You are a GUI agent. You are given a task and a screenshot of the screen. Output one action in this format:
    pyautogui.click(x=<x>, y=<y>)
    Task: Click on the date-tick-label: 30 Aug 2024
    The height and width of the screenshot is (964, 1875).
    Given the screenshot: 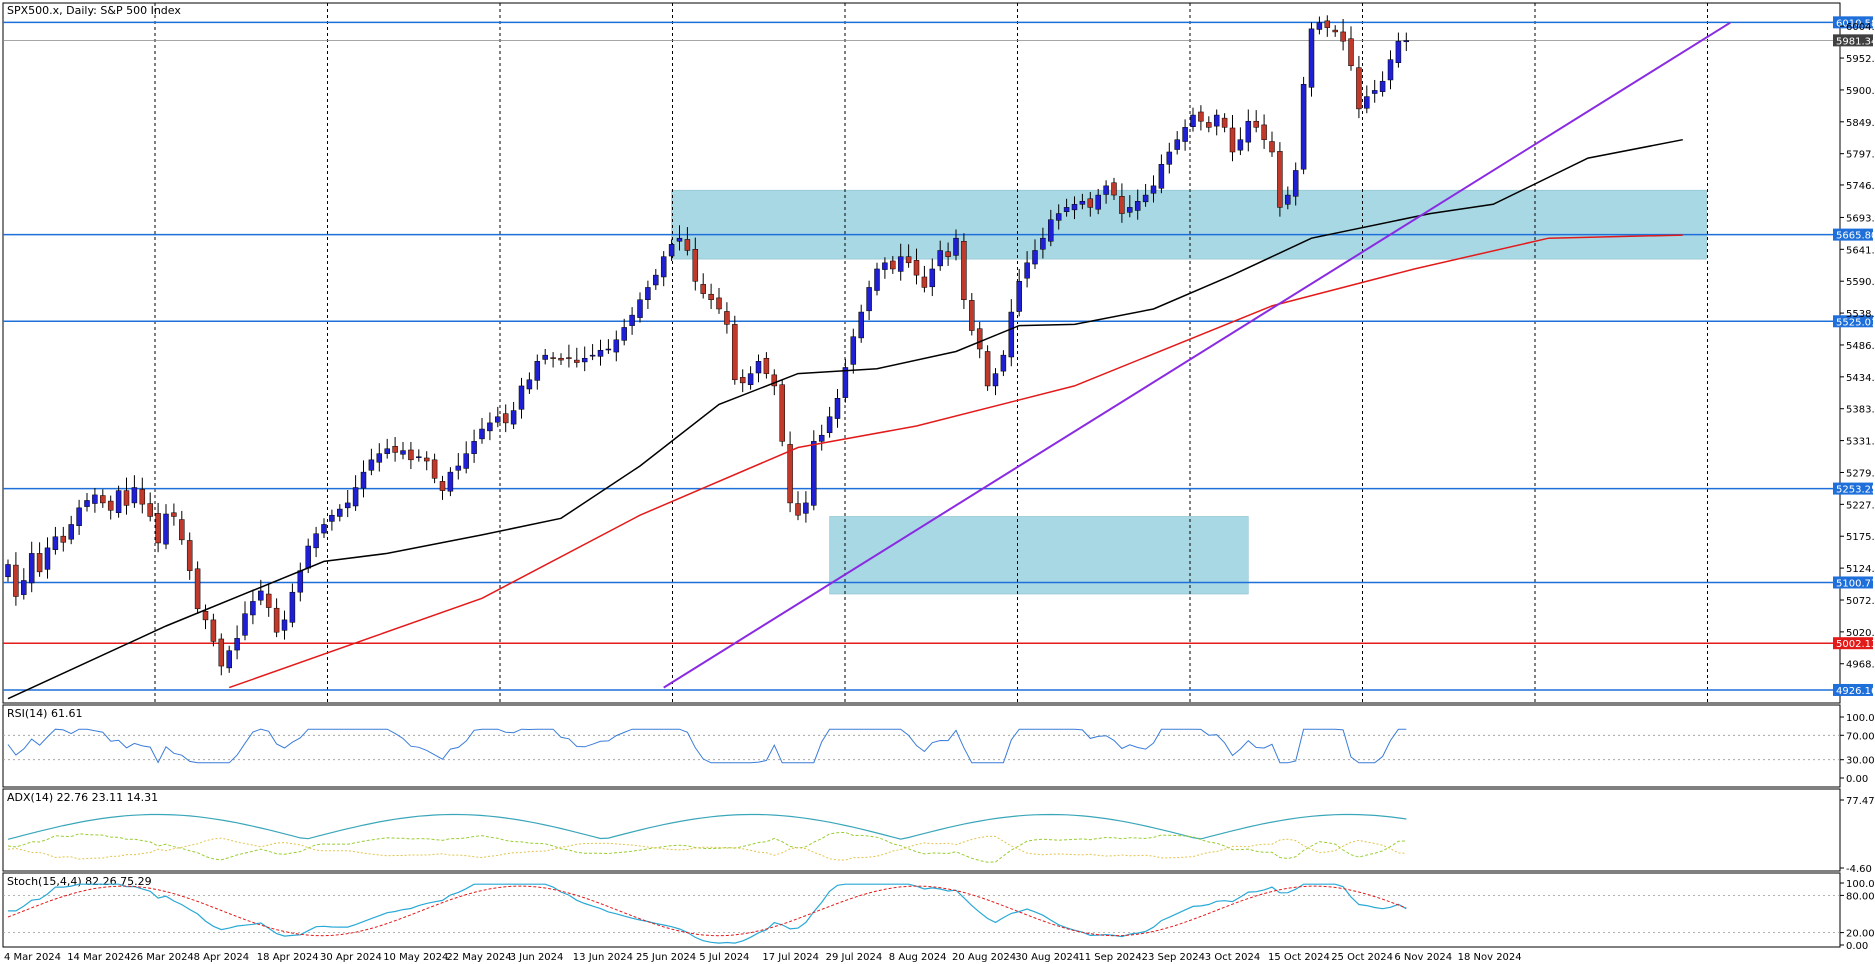 What is the action you would take?
    pyautogui.click(x=1047, y=957)
    